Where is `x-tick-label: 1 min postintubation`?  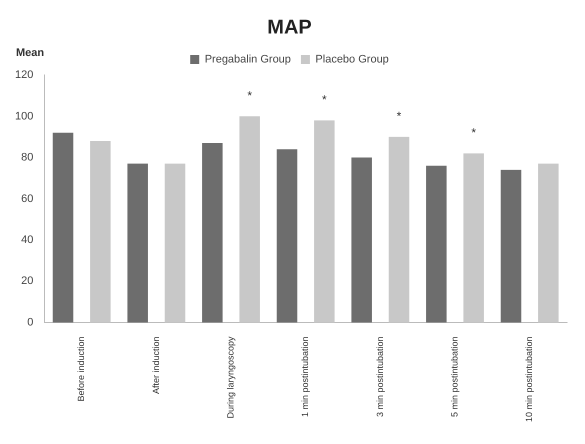
x-tick-label: 1 min postintubation is located at coordinates (305, 377).